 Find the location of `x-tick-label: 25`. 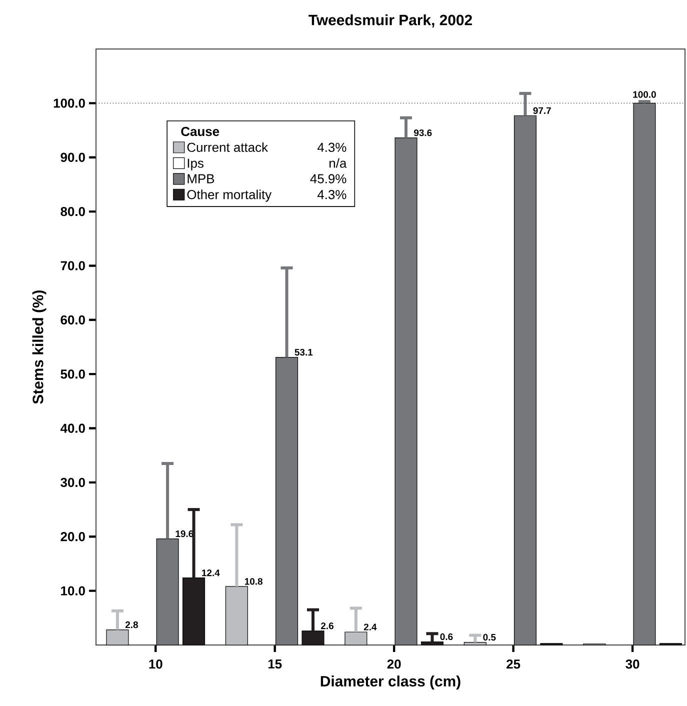

x-tick-label: 25 is located at coordinates (513, 664).